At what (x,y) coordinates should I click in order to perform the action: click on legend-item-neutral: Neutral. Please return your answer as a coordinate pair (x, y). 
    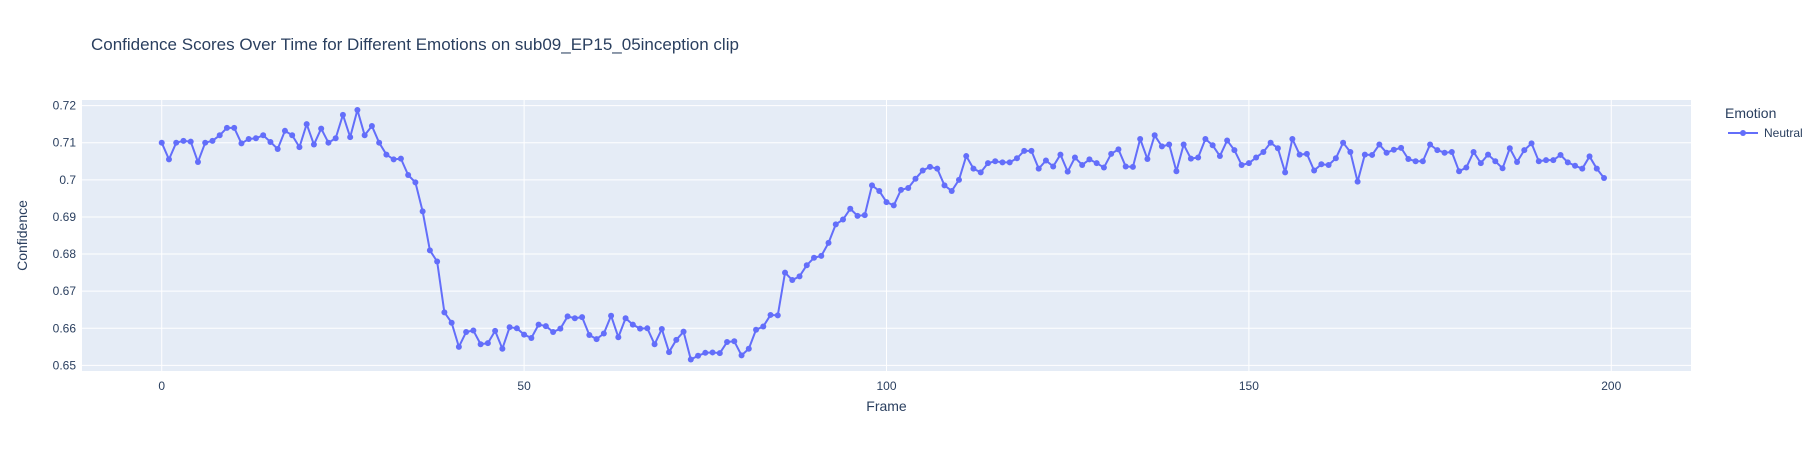
    Looking at the image, I should click on (1765, 133).